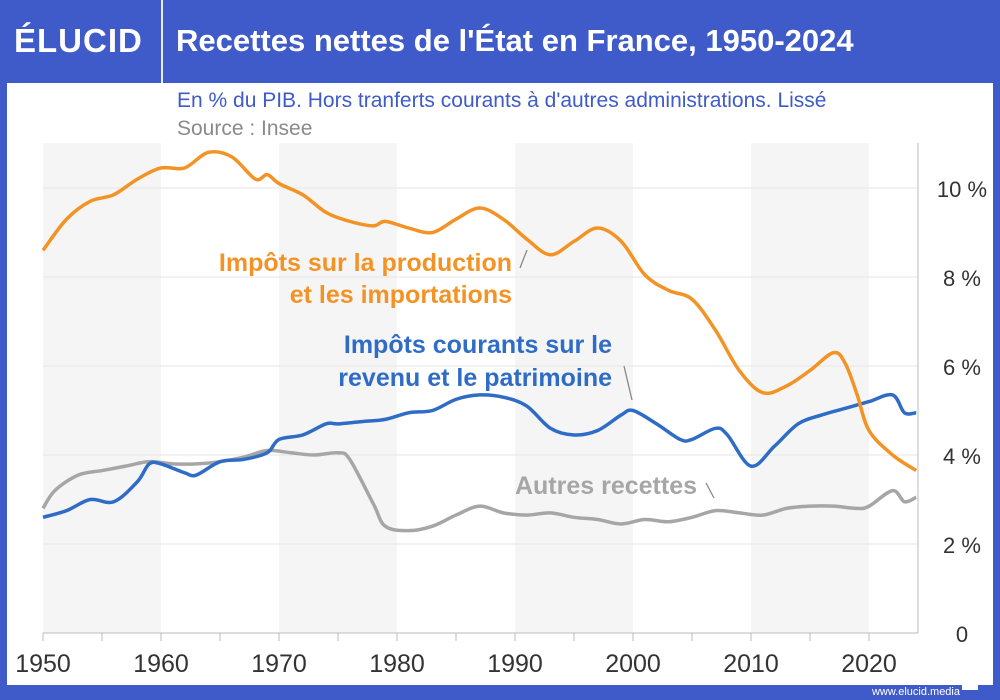 This screenshot has width=1000, height=700. Describe the element at coordinates (279, 664) in the screenshot. I see `x-tick-label: 1970` at that location.